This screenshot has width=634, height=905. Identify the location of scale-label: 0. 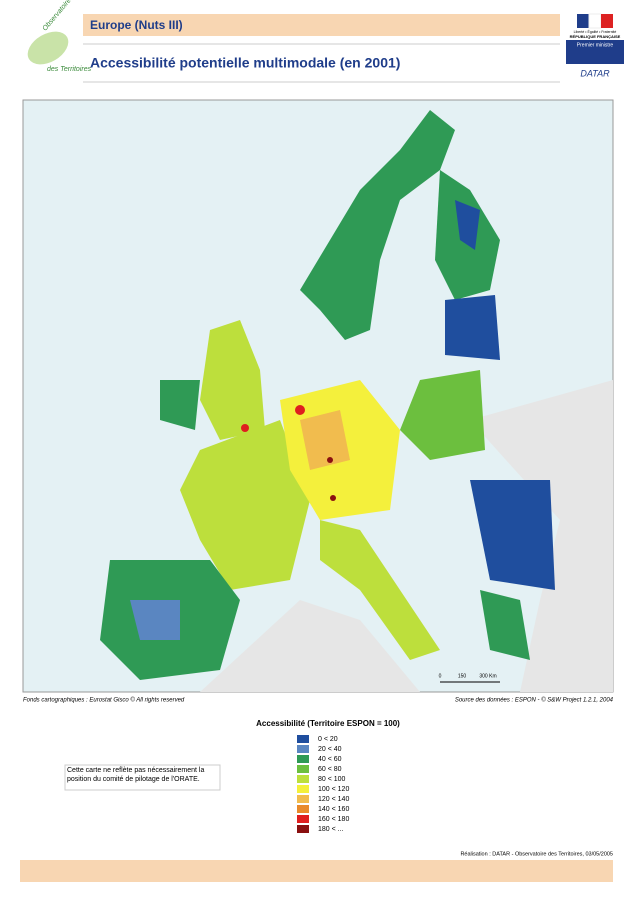
(440, 676).